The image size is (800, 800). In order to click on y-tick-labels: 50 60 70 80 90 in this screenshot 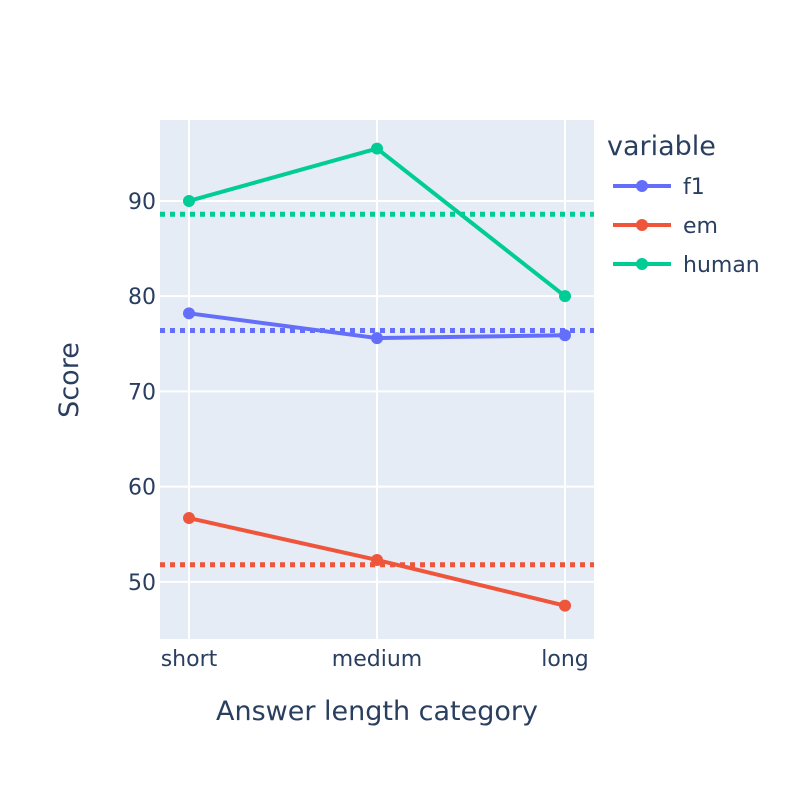, I will do `click(142, 393)`.